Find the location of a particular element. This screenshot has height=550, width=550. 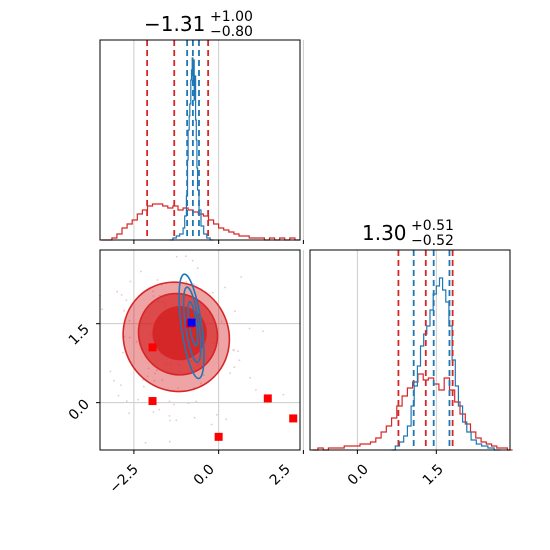

title-main: 1.30 is located at coordinates (384, 233).